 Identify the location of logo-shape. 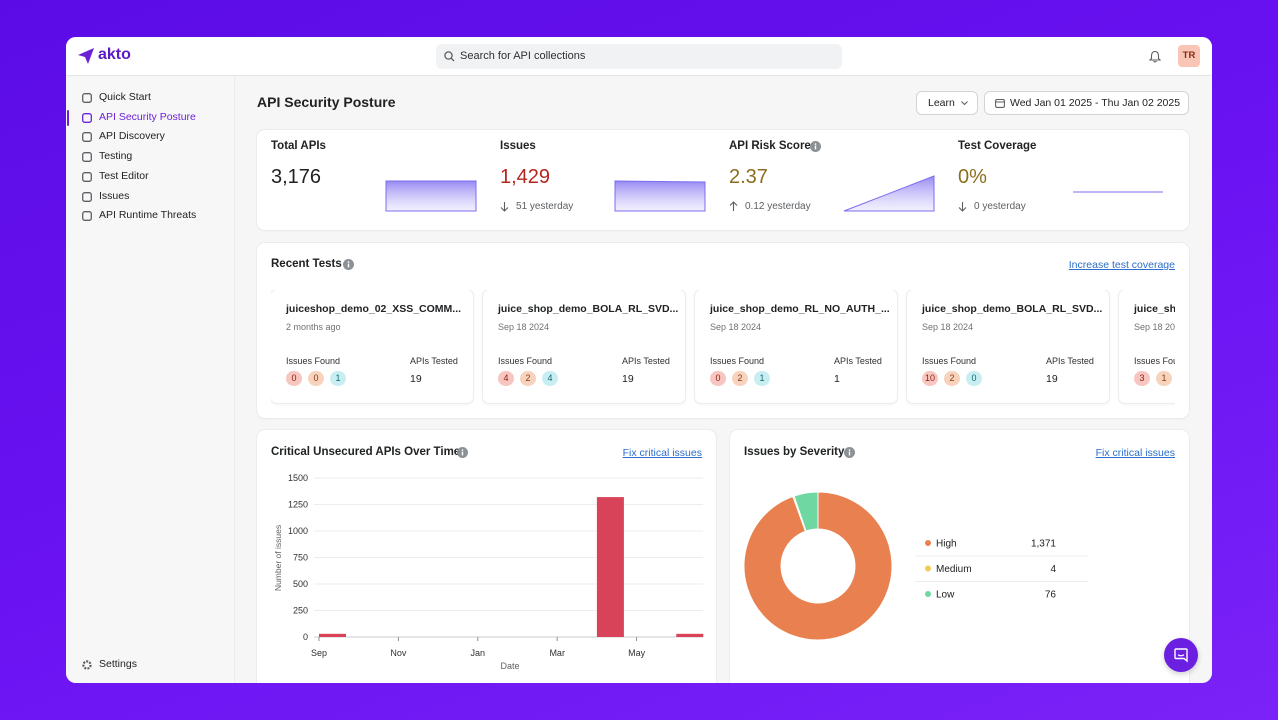
(86, 56).